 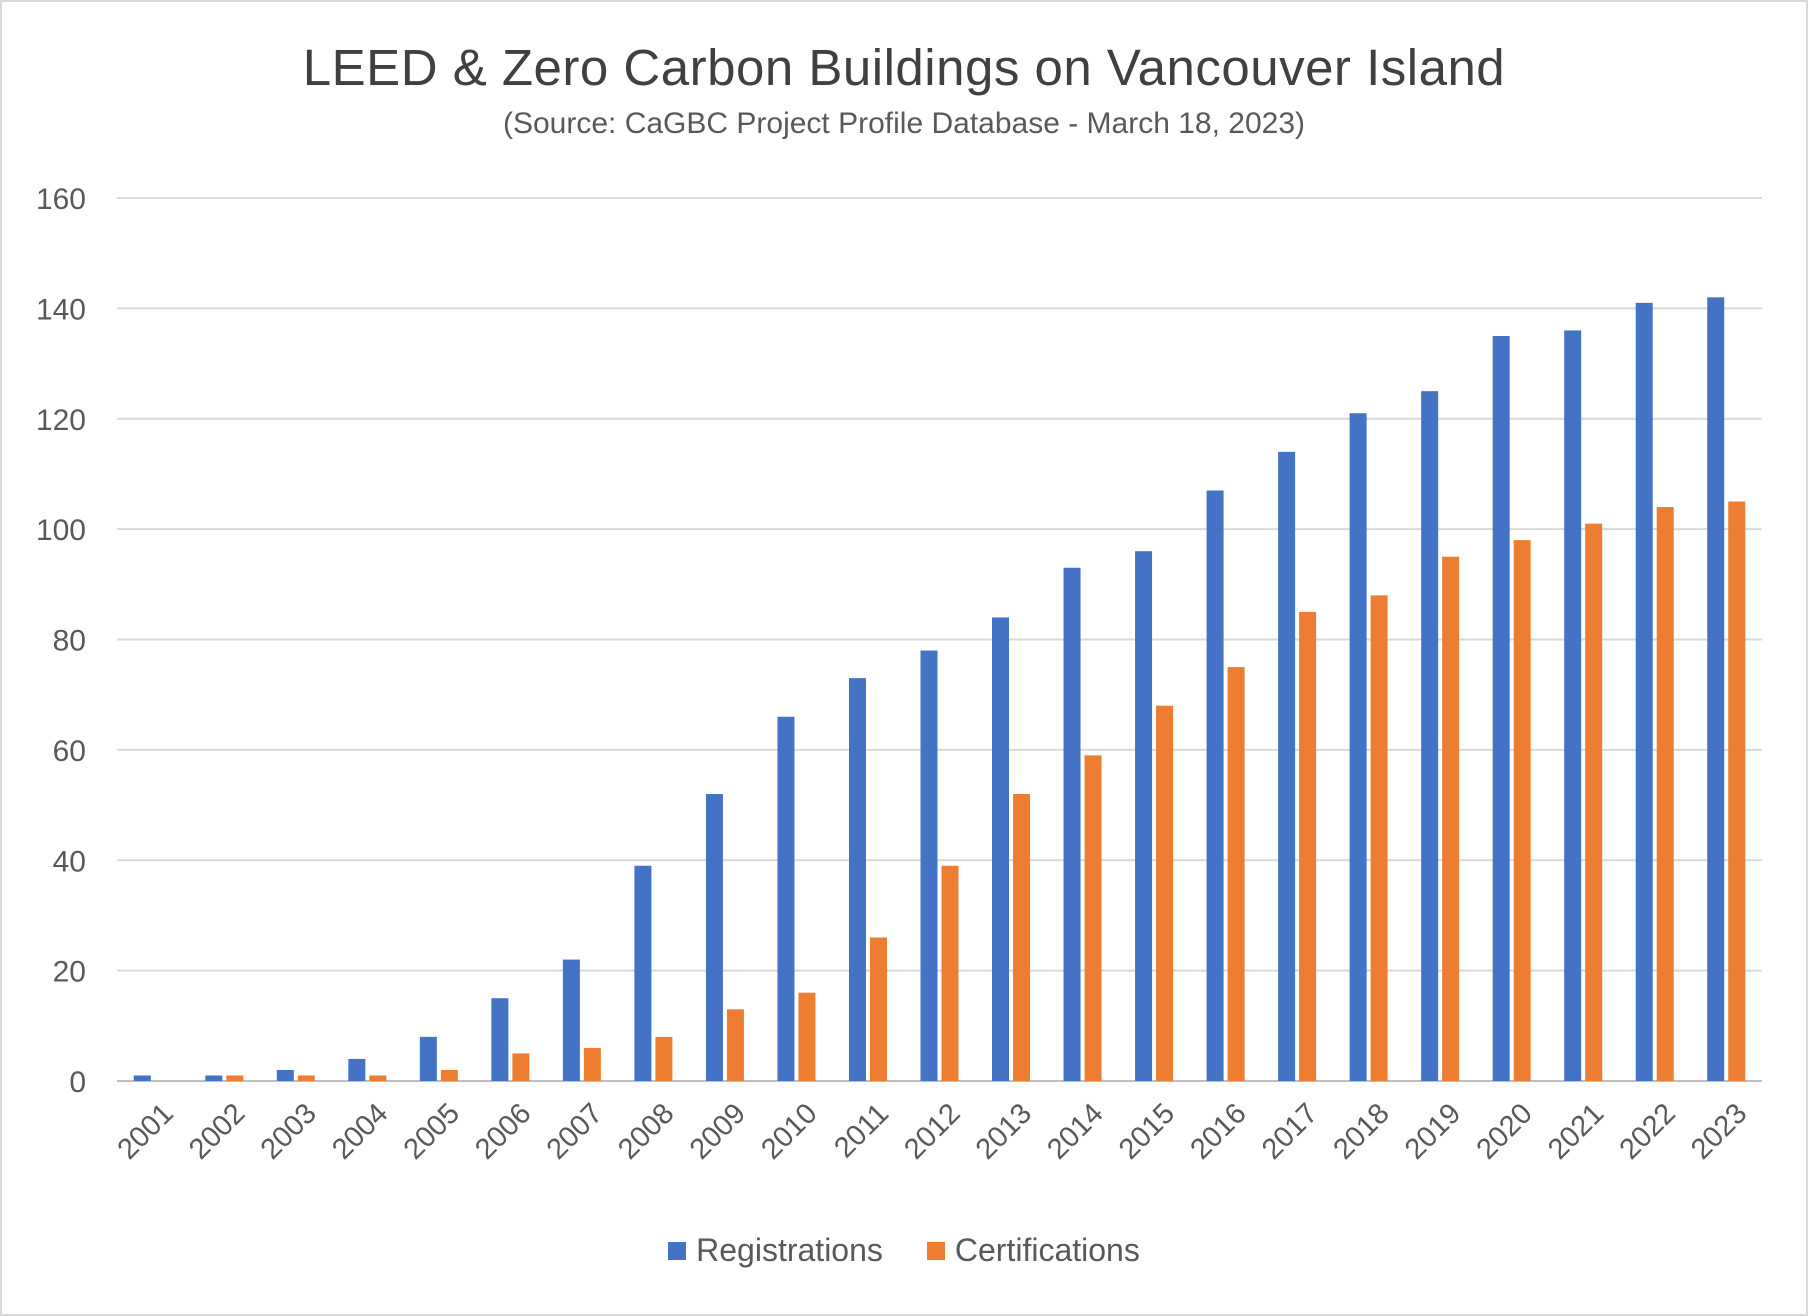 I want to click on y-tick-label: 100, so click(x=61, y=530).